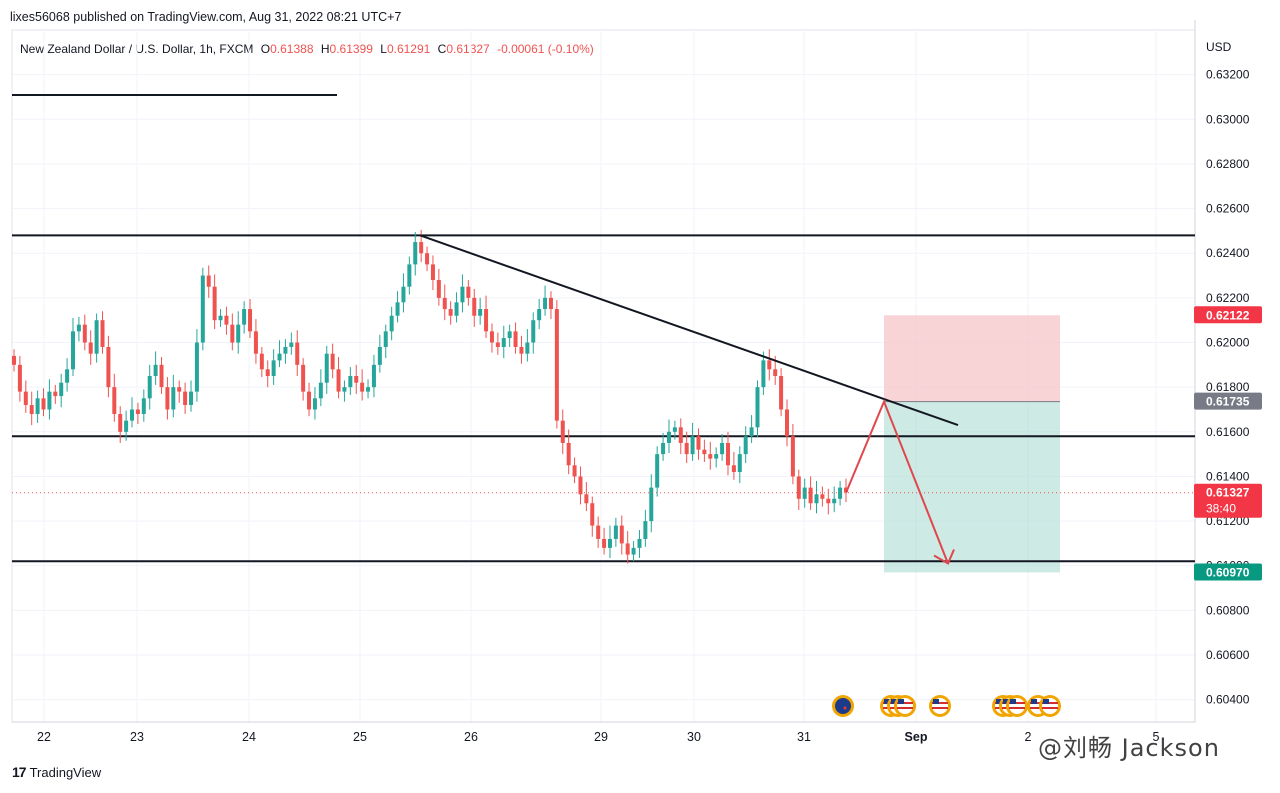  Describe the element at coordinates (1228, 476) in the screenshot. I see `y-tick-label: 0.61400` at that location.